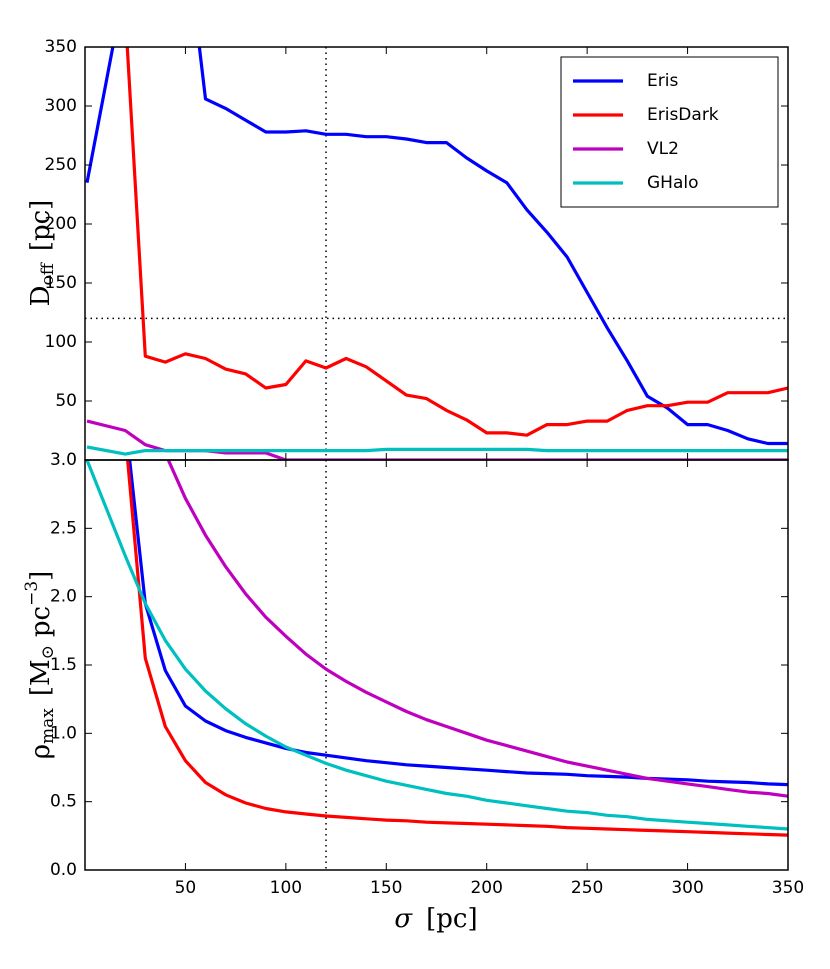 Image resolution: width=830 pixels, height=969 pixels. I want to click on y-axis-label: Doff[pc], so click(42, 253).